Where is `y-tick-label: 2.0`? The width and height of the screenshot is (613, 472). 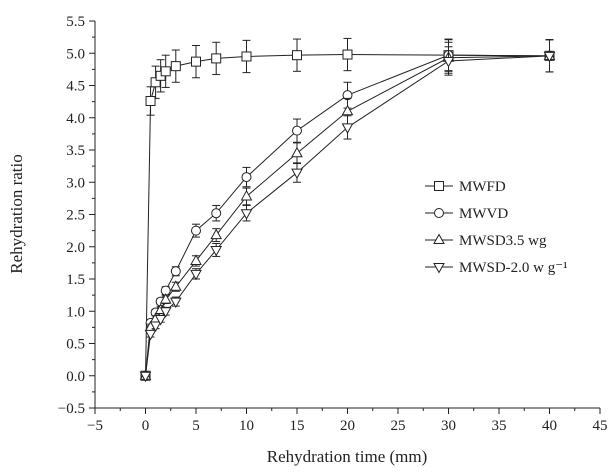 y-tick-label: 2.0 is located at coordinates (75, 248).